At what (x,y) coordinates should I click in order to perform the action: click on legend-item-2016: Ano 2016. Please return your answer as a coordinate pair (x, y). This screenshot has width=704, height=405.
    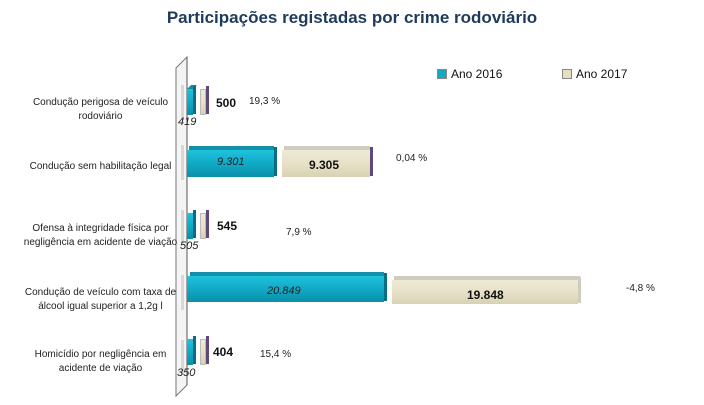
    Looking at the image, I should click on (469, 74).